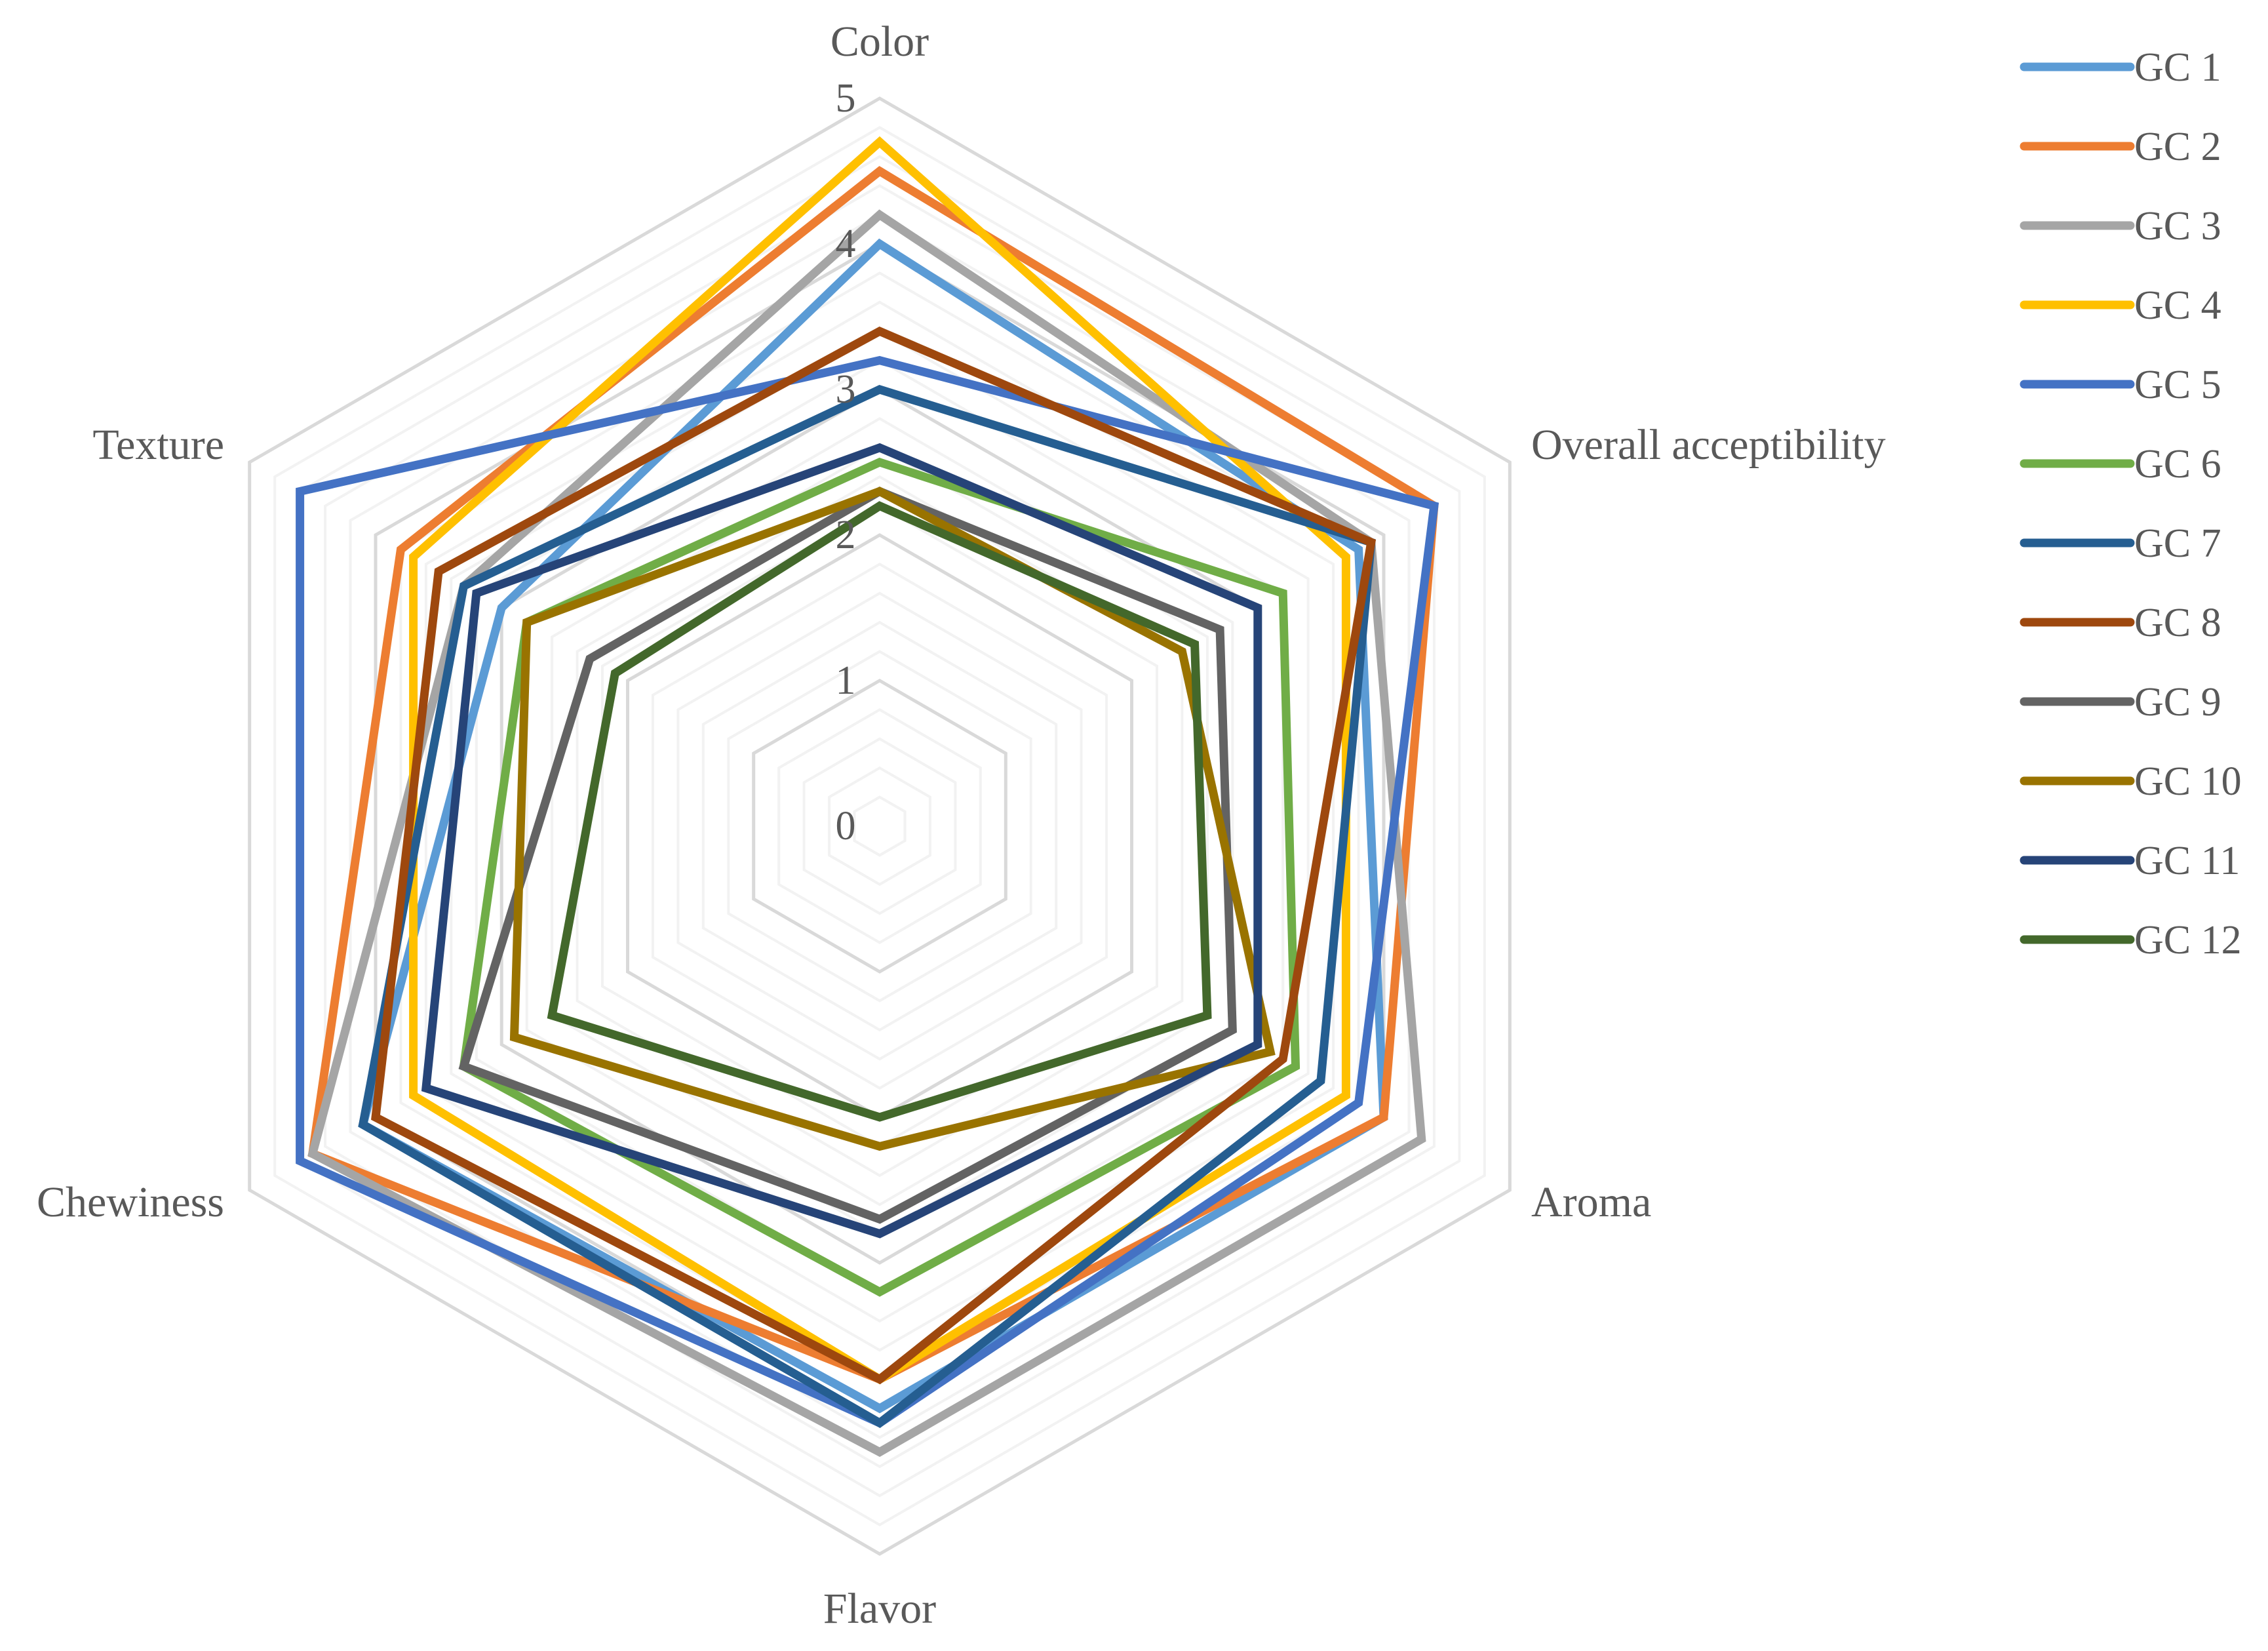 The width and height of the screenshot is (2268, 1651). What do you see at coordinates (2177, 464) in the screenshot?
I see `legend-label-gc-6: GC 6` at bounding box center [2177, 464].